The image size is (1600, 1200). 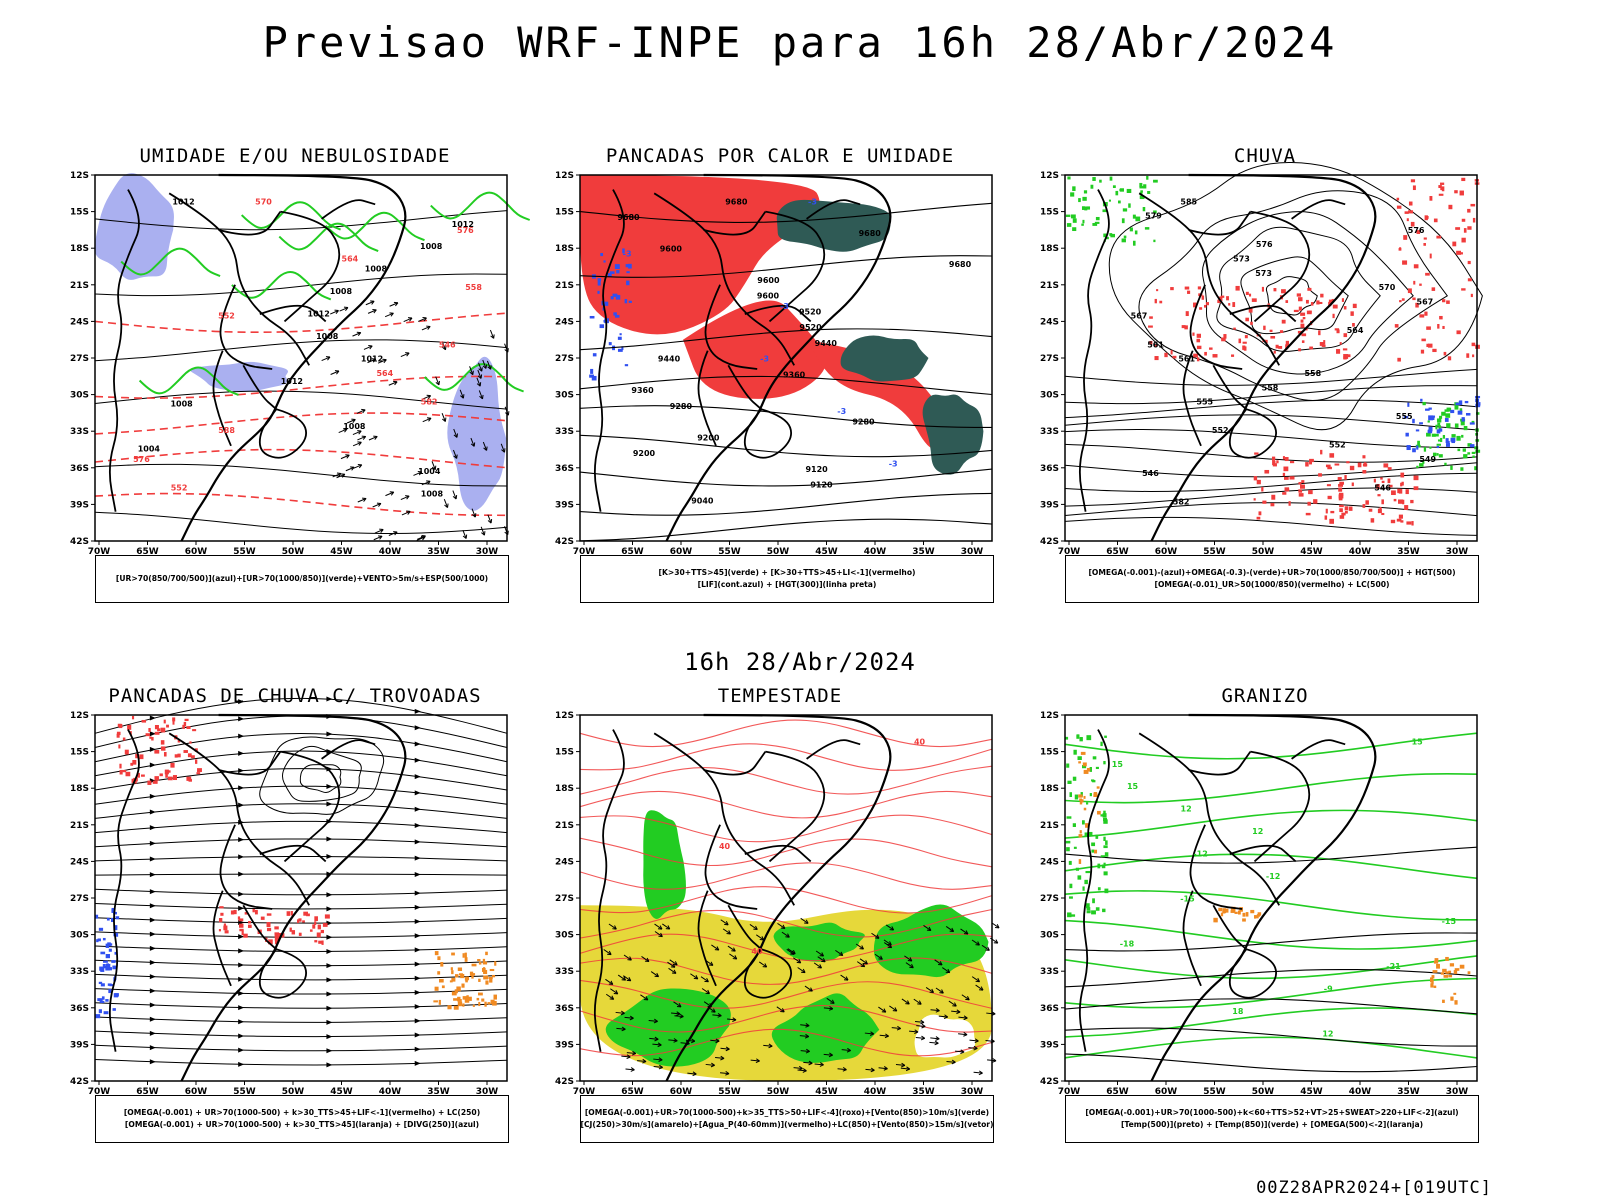 I want to click on lon-tick-label: 55W, so click(x=244, y=1092).